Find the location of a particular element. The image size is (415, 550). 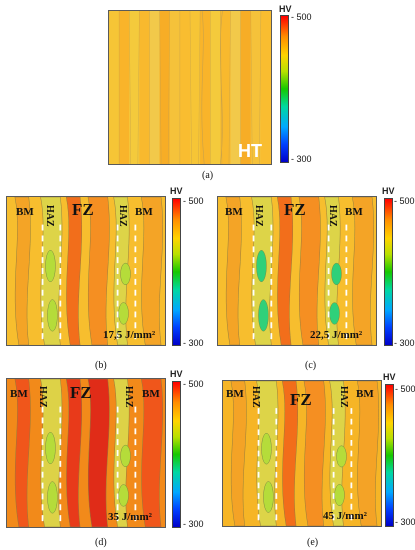

energy-label: 17,5 J/mm² is located at coordinates (129, 335).